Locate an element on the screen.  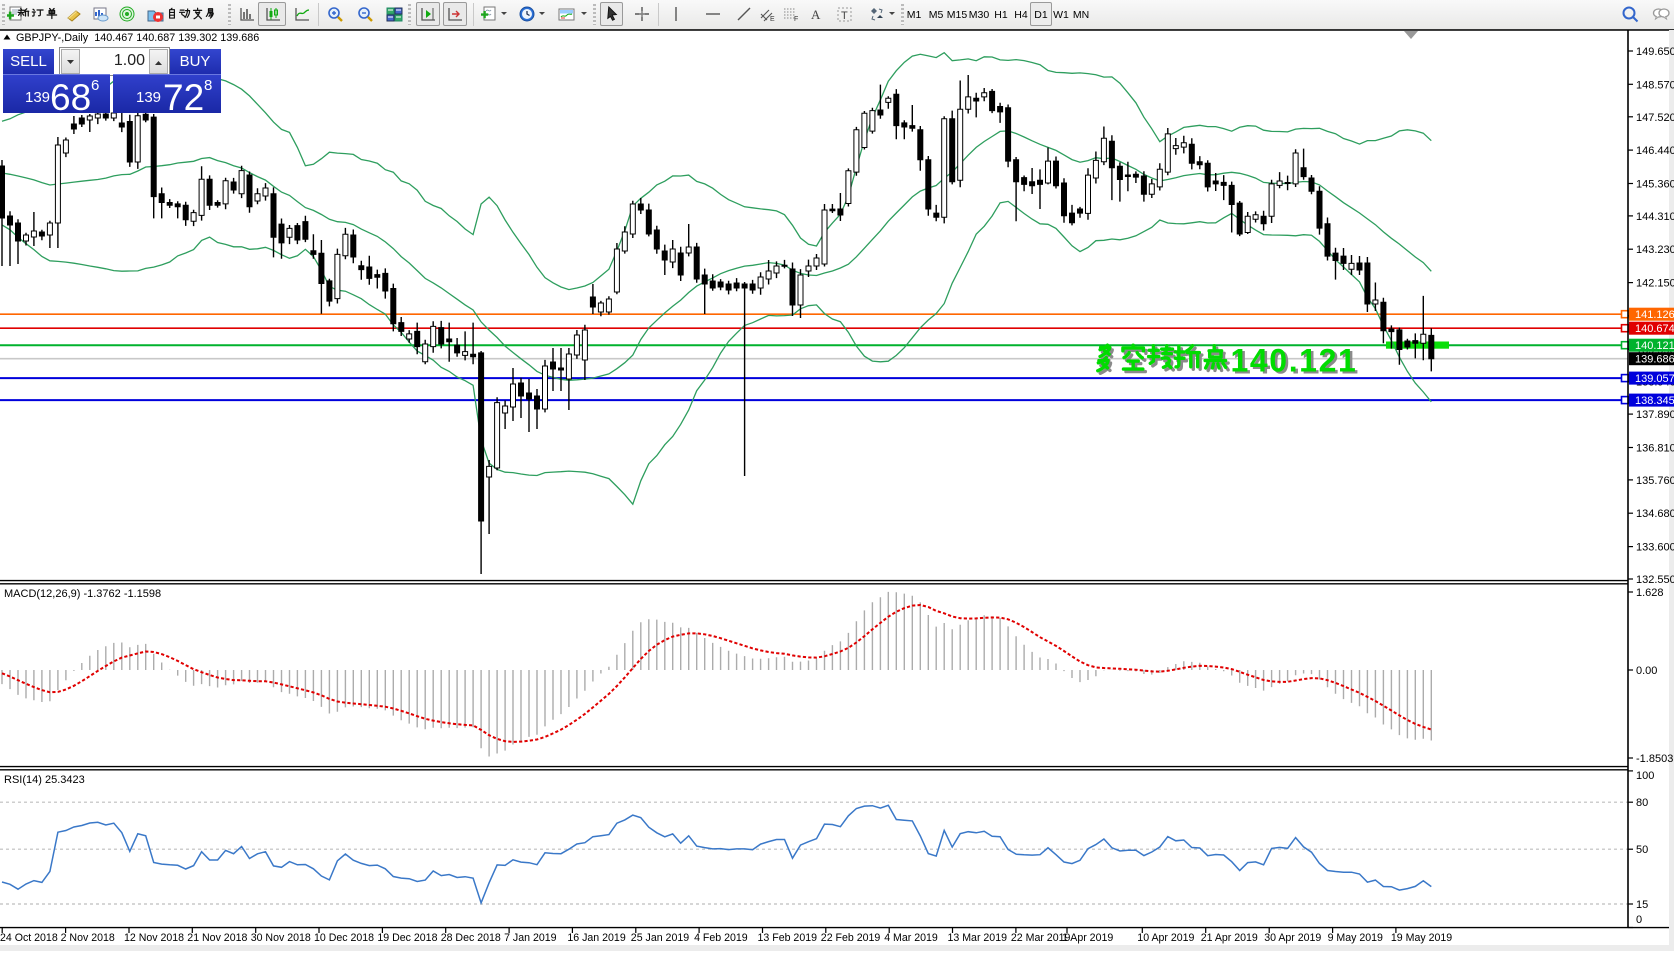
svg-text: 139.057 is located at coordinates (1654, 379).